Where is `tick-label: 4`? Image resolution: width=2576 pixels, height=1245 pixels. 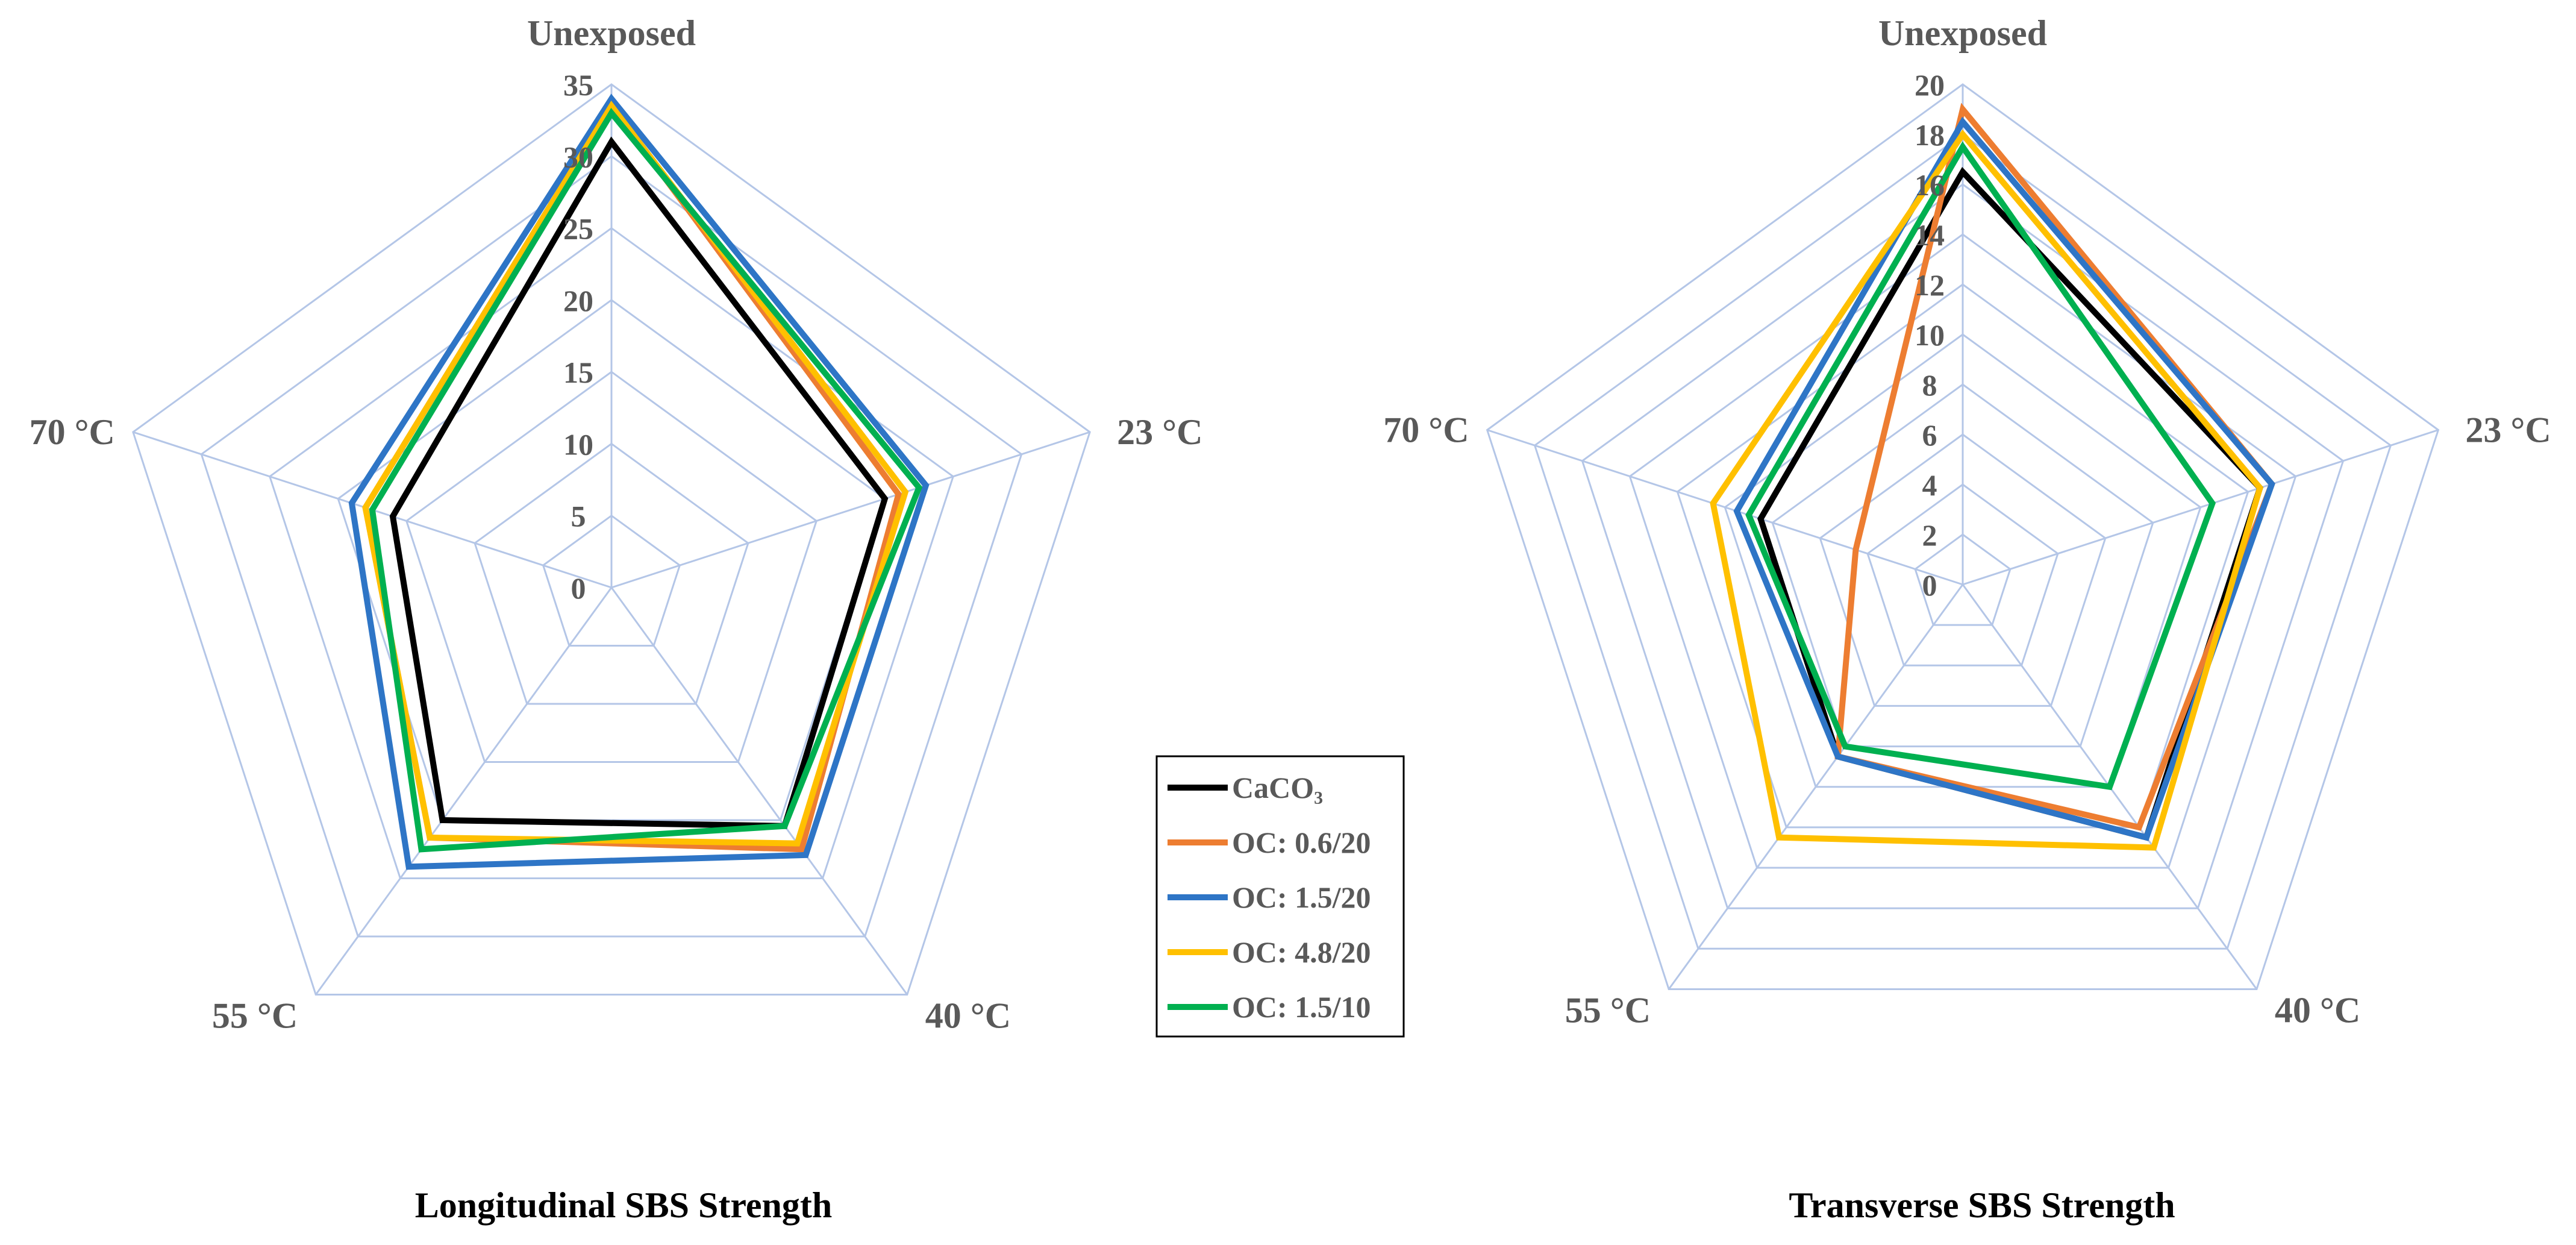
tick-label: 4 is located at coordinates (1930, 485).